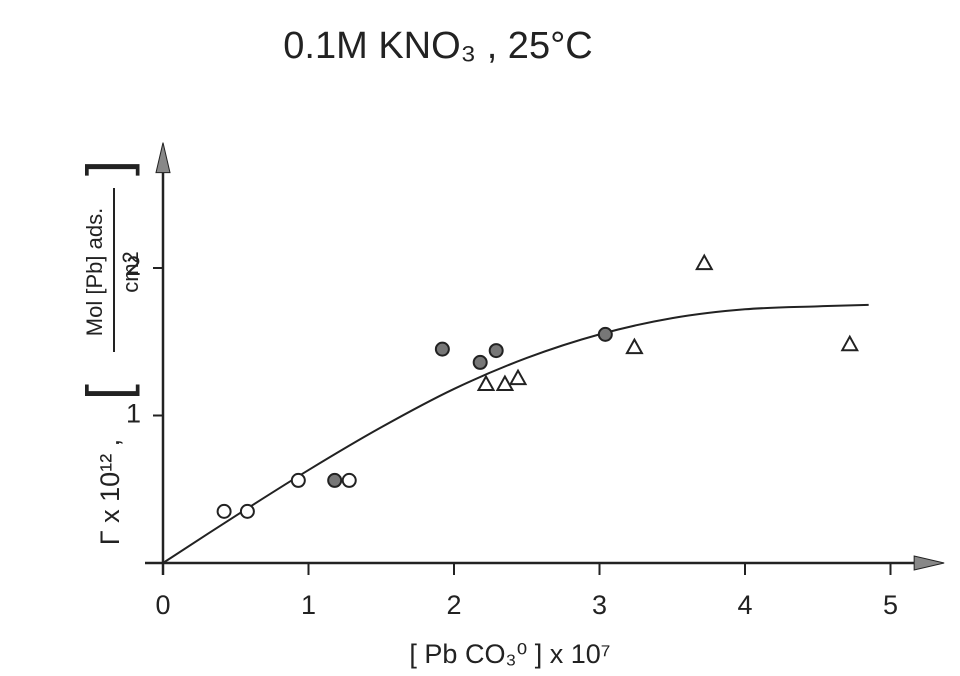 This screenshot has width=960, height=676. What do you see at coordinates (110, 492) in the screenshot?
I see `y-axis-label-prefix: Γ x 10¹² ,` at bounding box center [110, 492].